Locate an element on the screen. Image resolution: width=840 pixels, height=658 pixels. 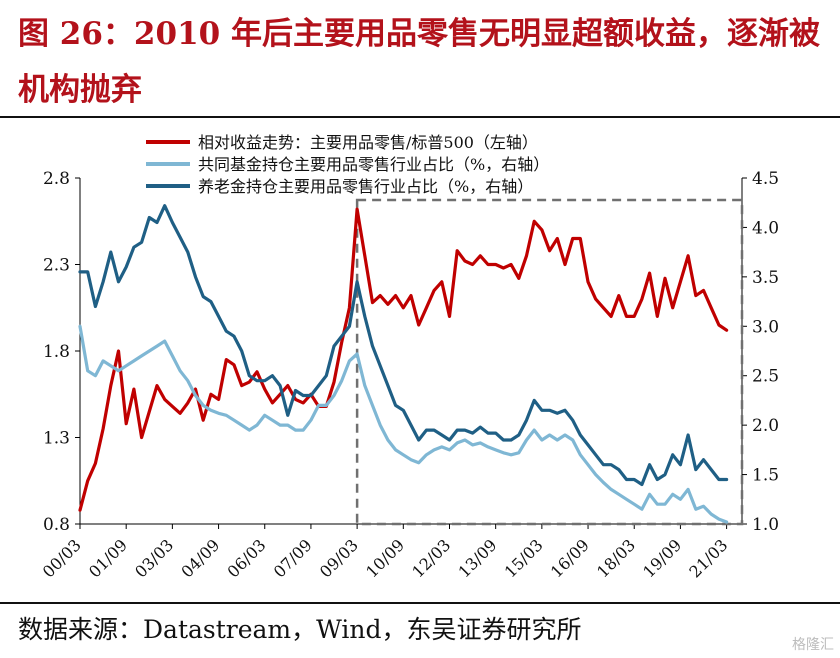
y-right-tick-label: 2.5 is located at coordinates (765, 377).